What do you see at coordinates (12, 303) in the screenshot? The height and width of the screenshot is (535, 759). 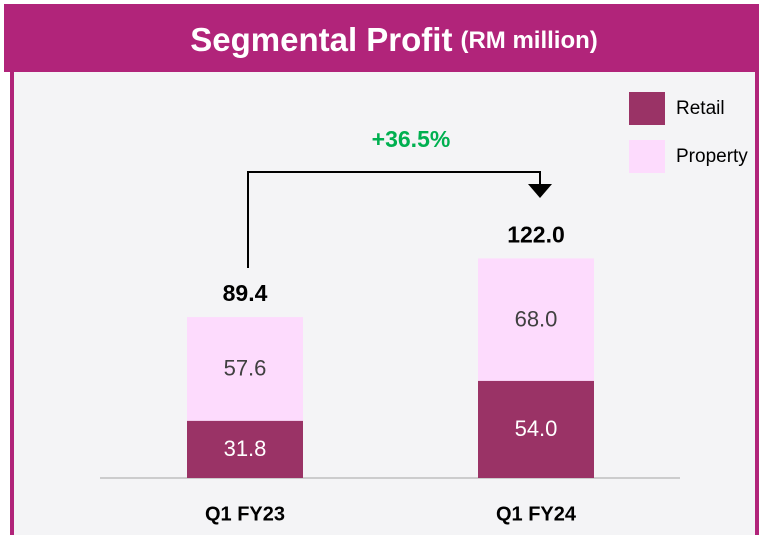 I see `left-border` at bounding box center [12, 303].